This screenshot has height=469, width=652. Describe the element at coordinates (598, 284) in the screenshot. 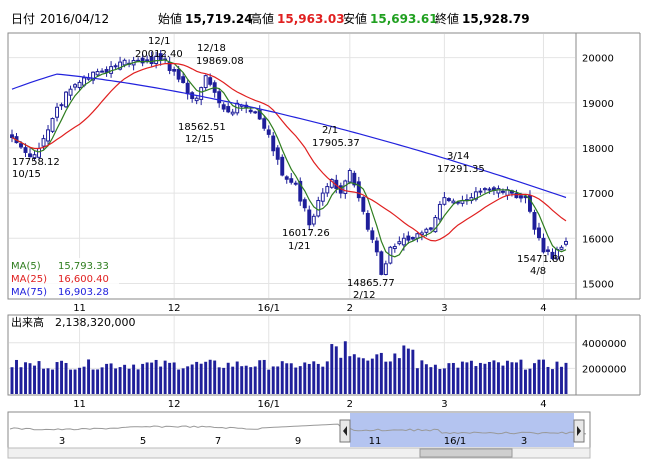

I see `price-tick-label: 15000` at that location.